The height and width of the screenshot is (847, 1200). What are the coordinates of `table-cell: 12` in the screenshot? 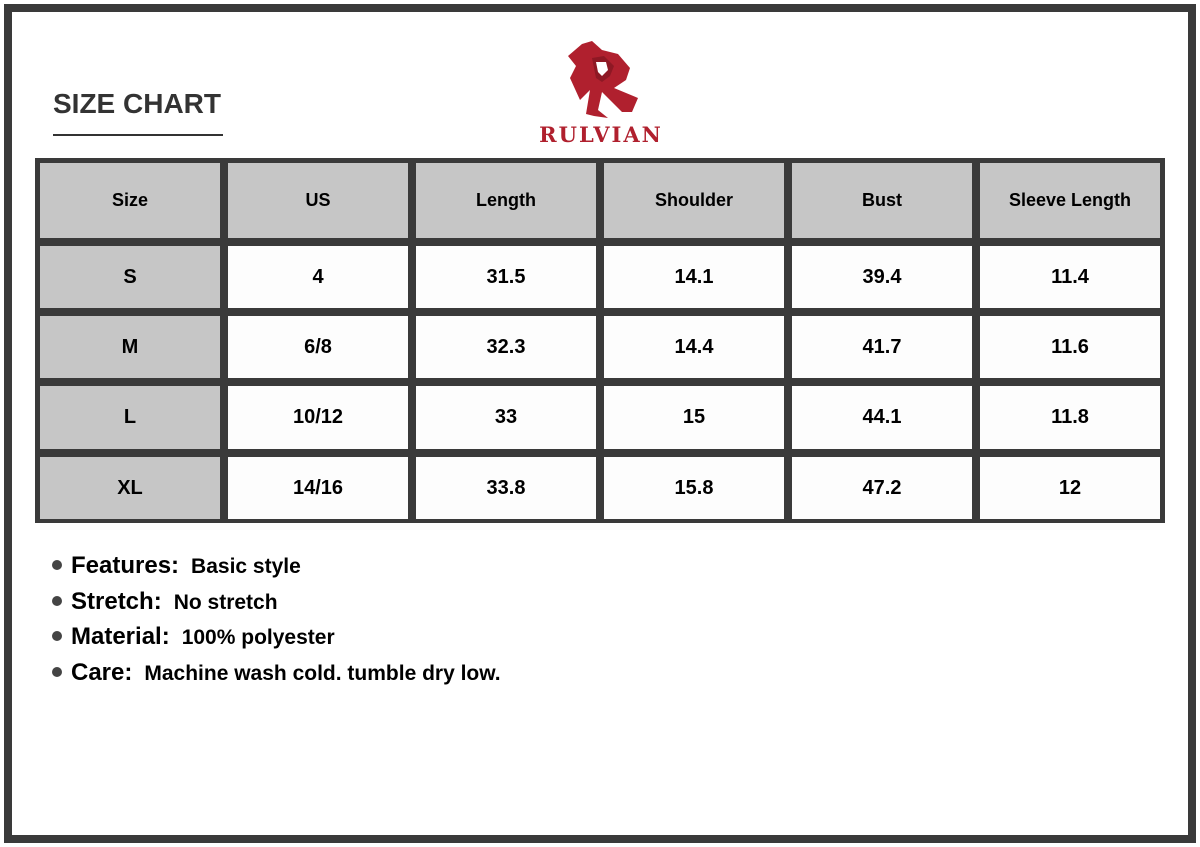 It's located at (1070, 488).